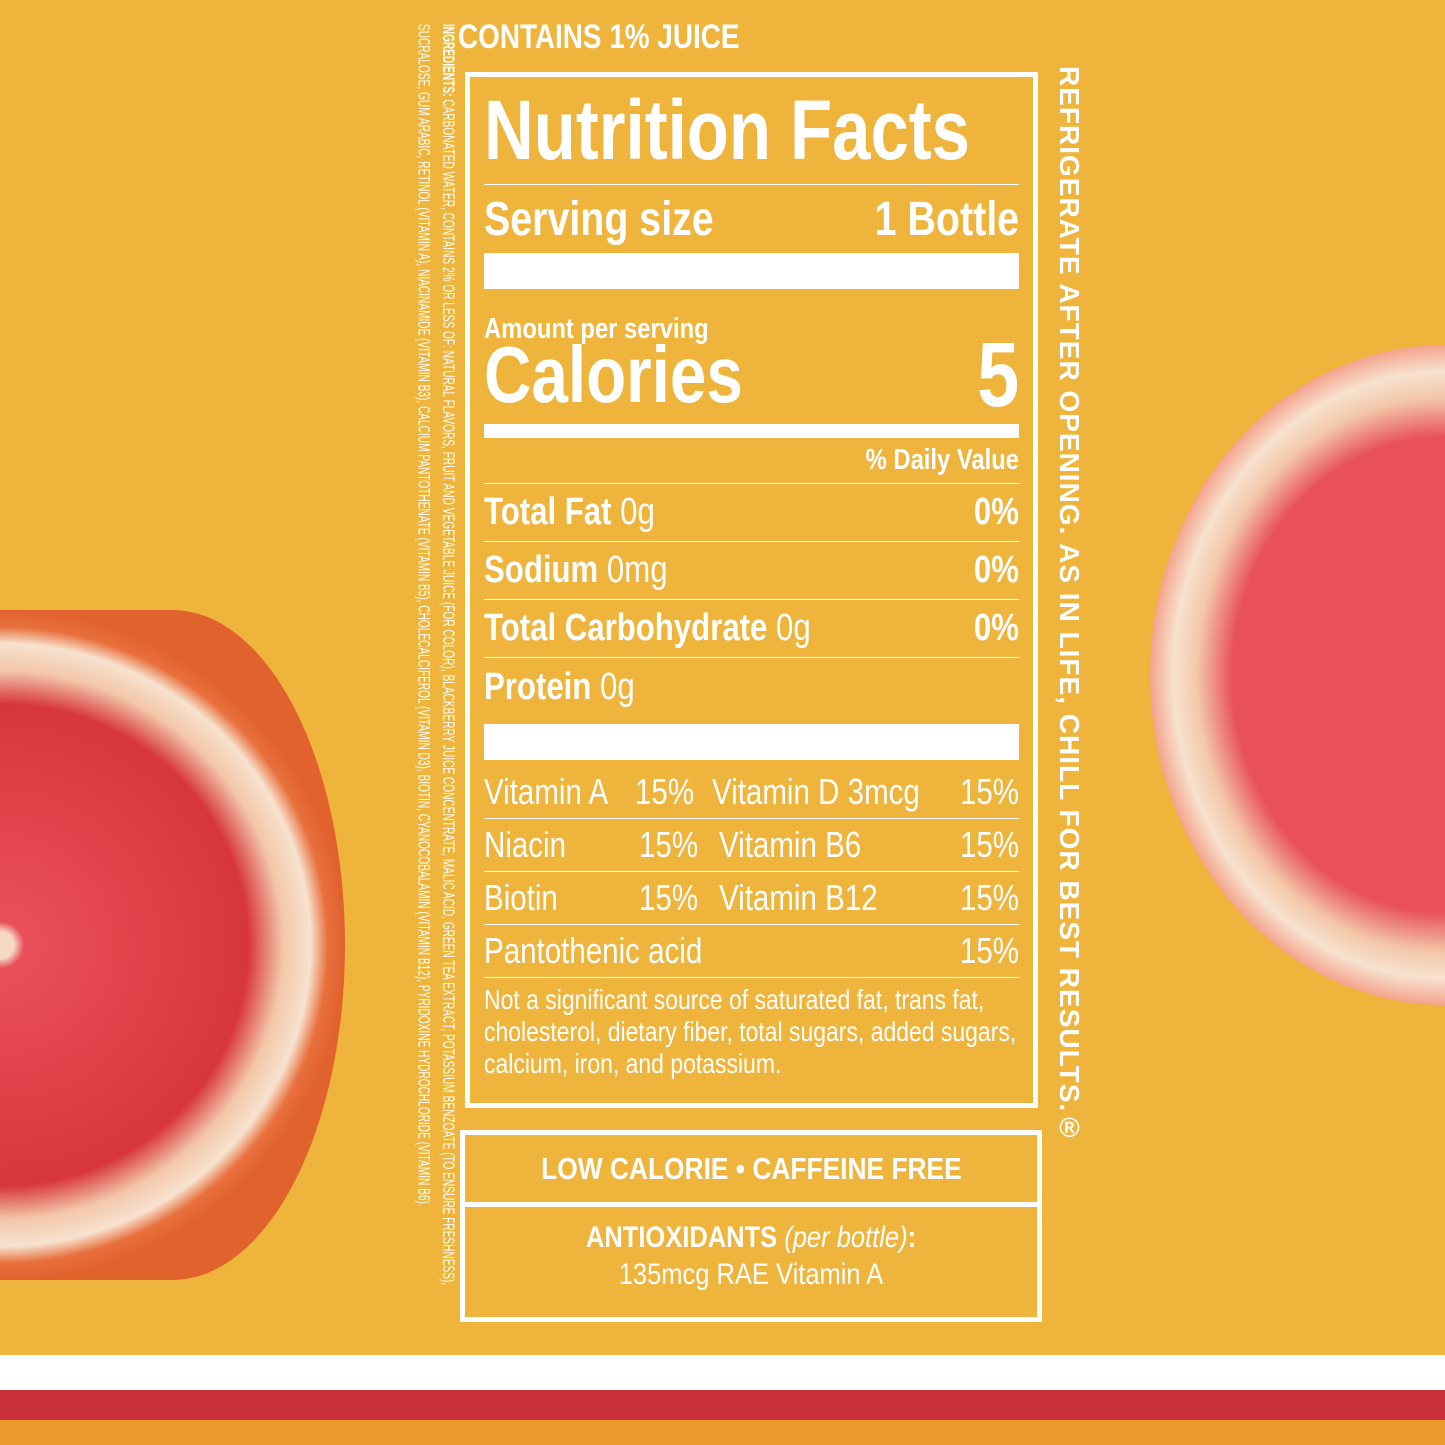  Describe the element at coordinates (722, 1372) in the screenshot. I see `white-stripe` at that location.